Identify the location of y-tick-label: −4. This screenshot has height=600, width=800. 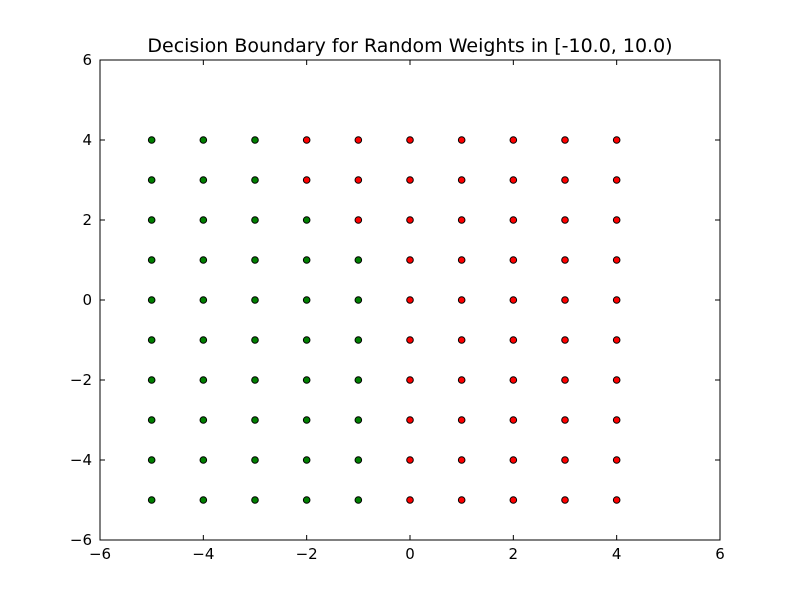
(81, 460).